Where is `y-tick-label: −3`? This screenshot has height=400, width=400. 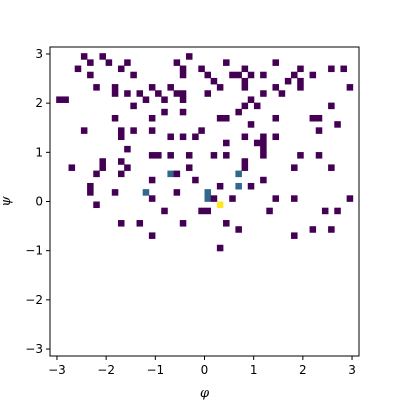
y-tick-label: −3 is located at coordinates (34, 349).